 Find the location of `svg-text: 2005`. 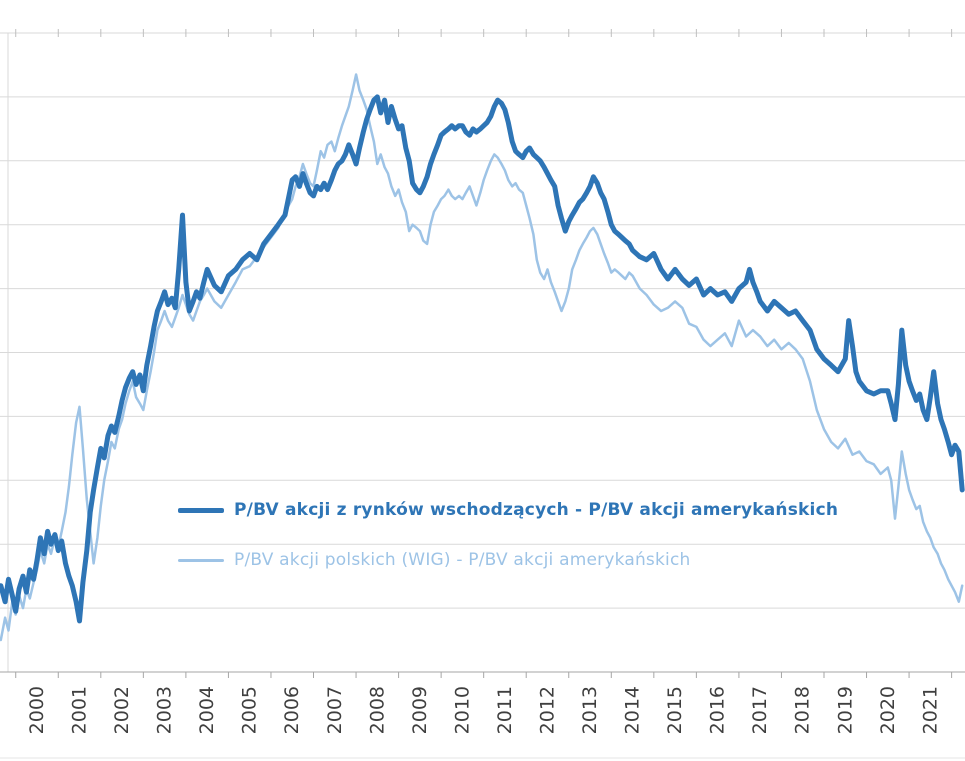

svg-text: 2005 is located at coordinates (250, 710).